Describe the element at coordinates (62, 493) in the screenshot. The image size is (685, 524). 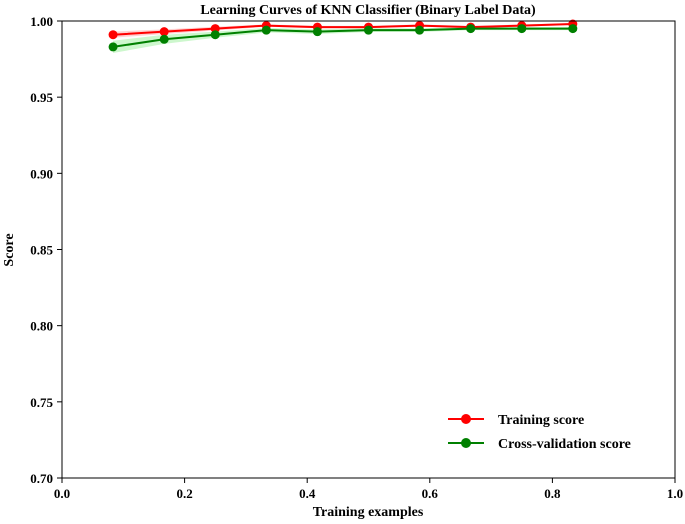
I see `x-tick-label: 0.0` at that location.